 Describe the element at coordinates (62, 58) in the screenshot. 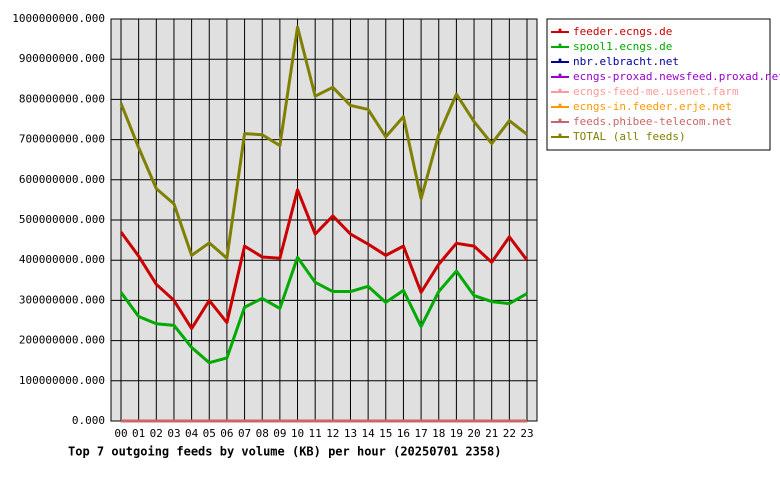

I see `y-tick-label: 900000000.000` at that location.